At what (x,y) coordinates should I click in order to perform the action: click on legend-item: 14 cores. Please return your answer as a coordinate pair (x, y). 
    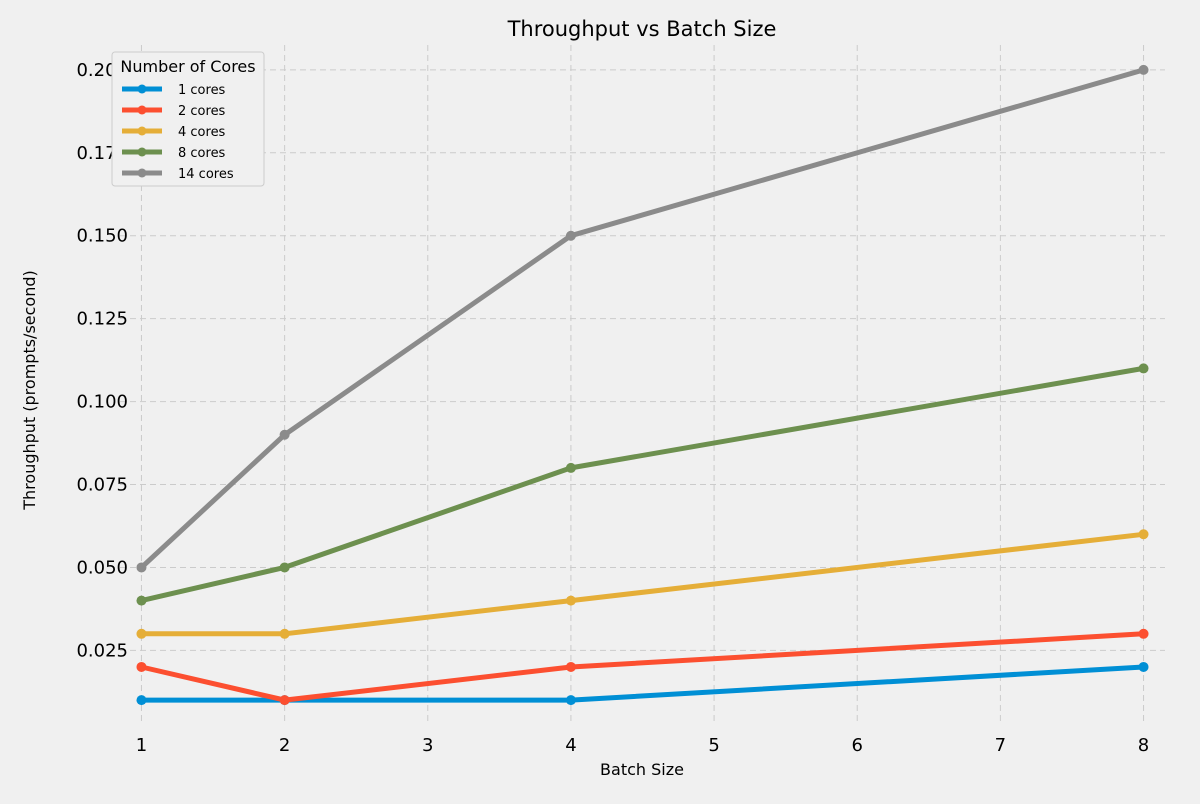
    Looking at the image, I should click on (178, 174).